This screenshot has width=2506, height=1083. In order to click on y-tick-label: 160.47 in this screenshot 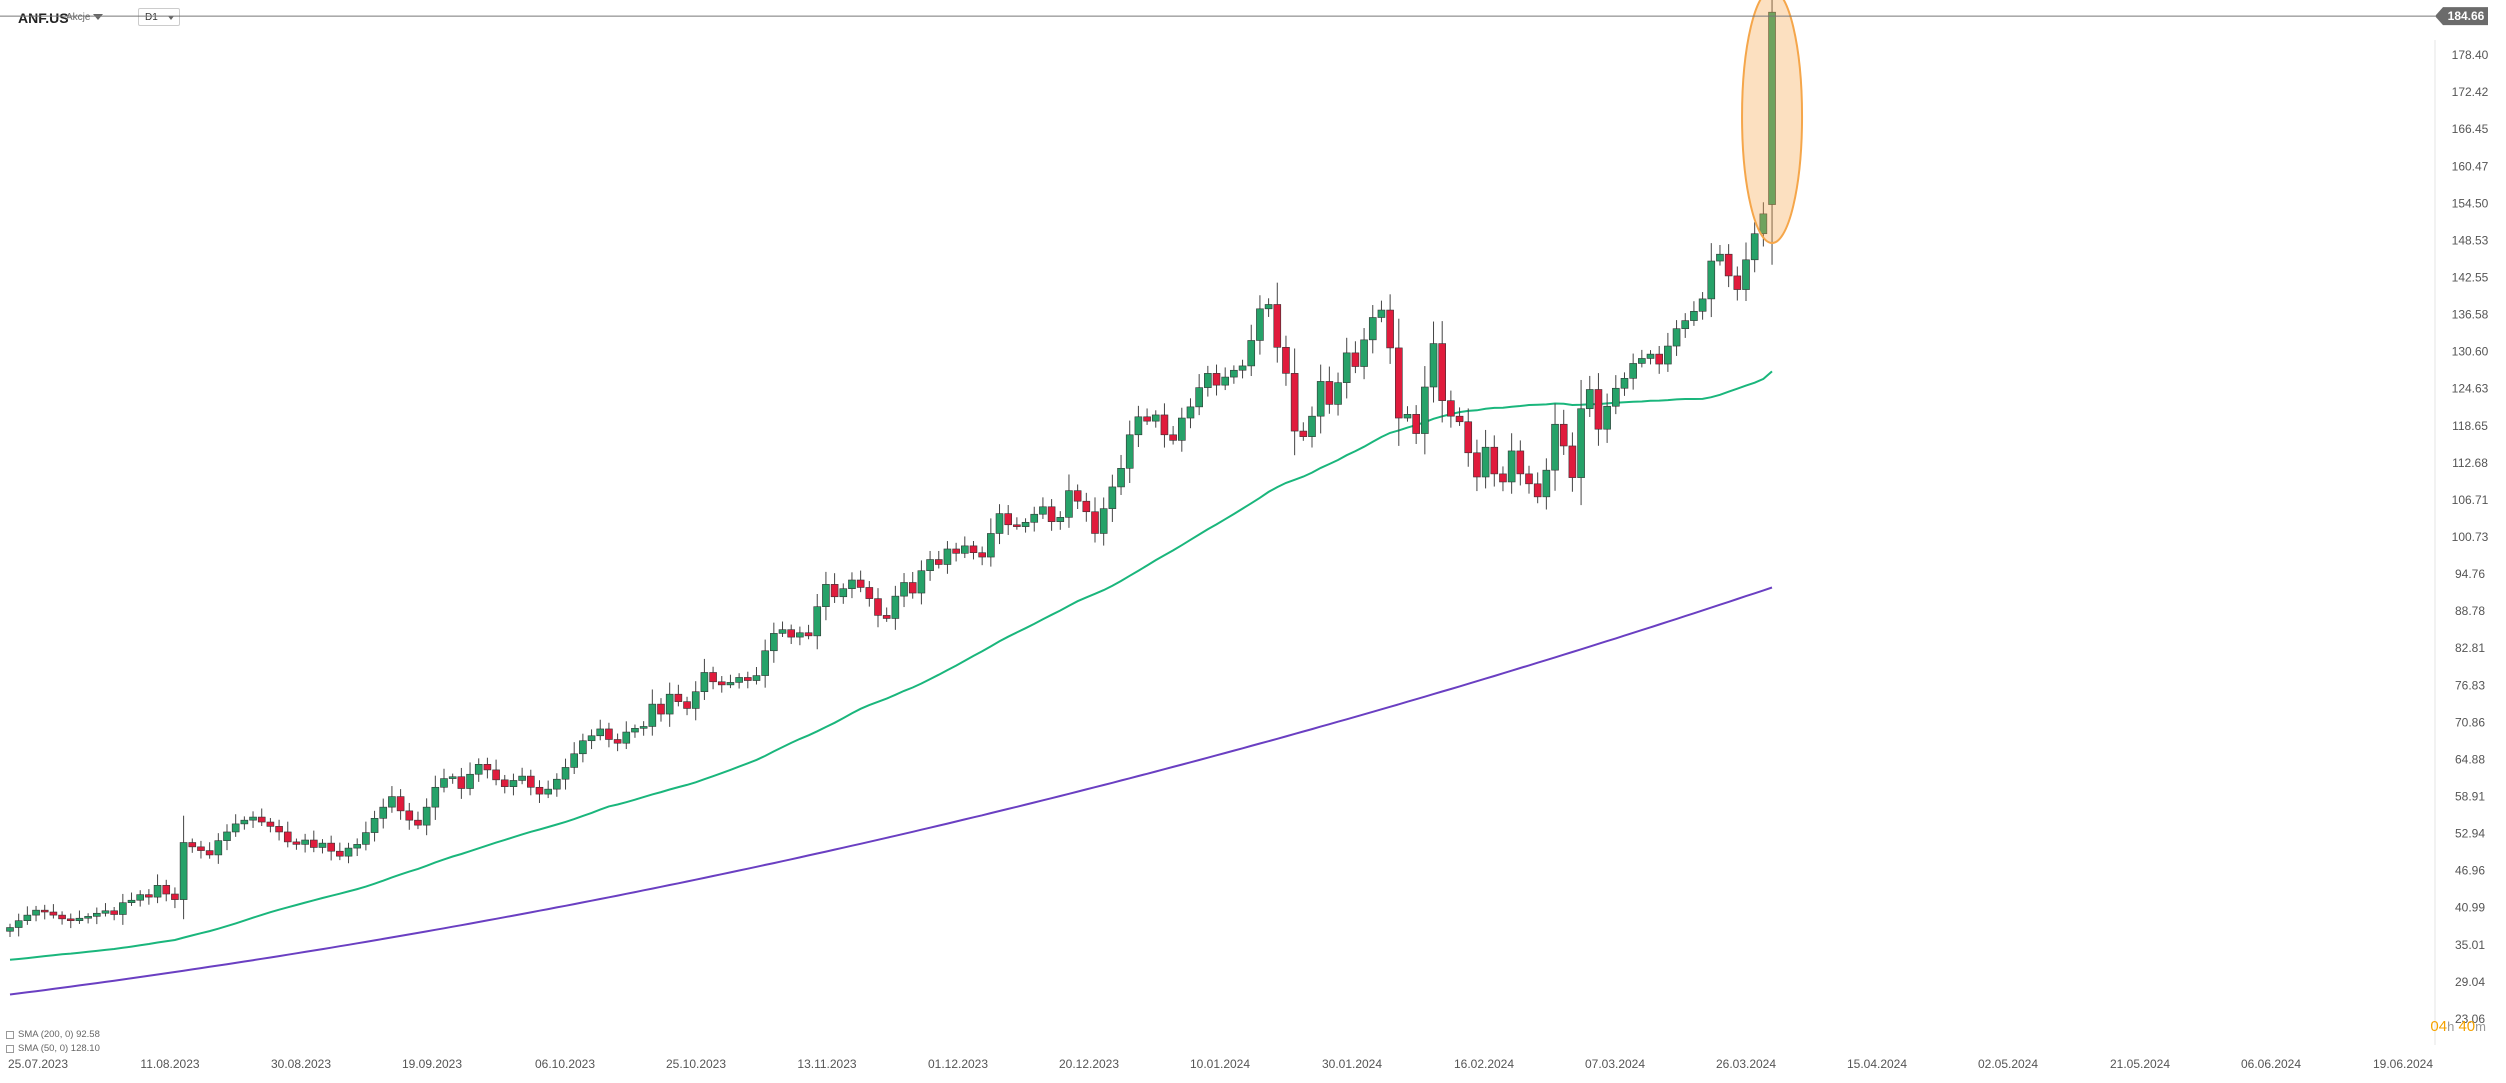, I will do `click(2470, 166)`.